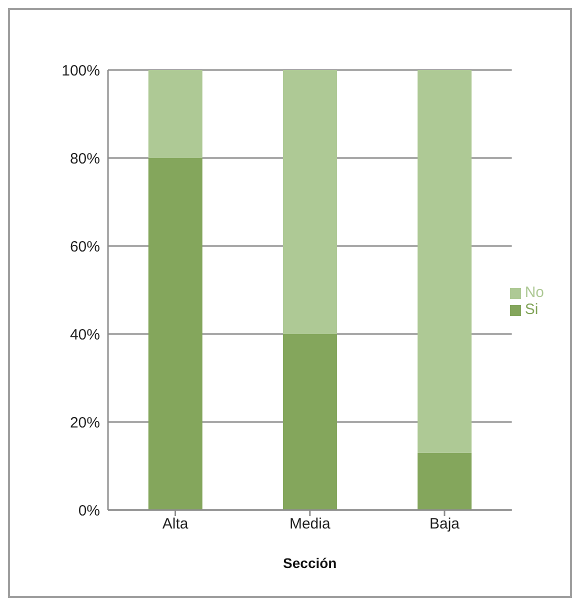  What do you see at coordinates (531, 309) in the screenshot?
I see `legend-label: Si` at bounding box center [531, 309].